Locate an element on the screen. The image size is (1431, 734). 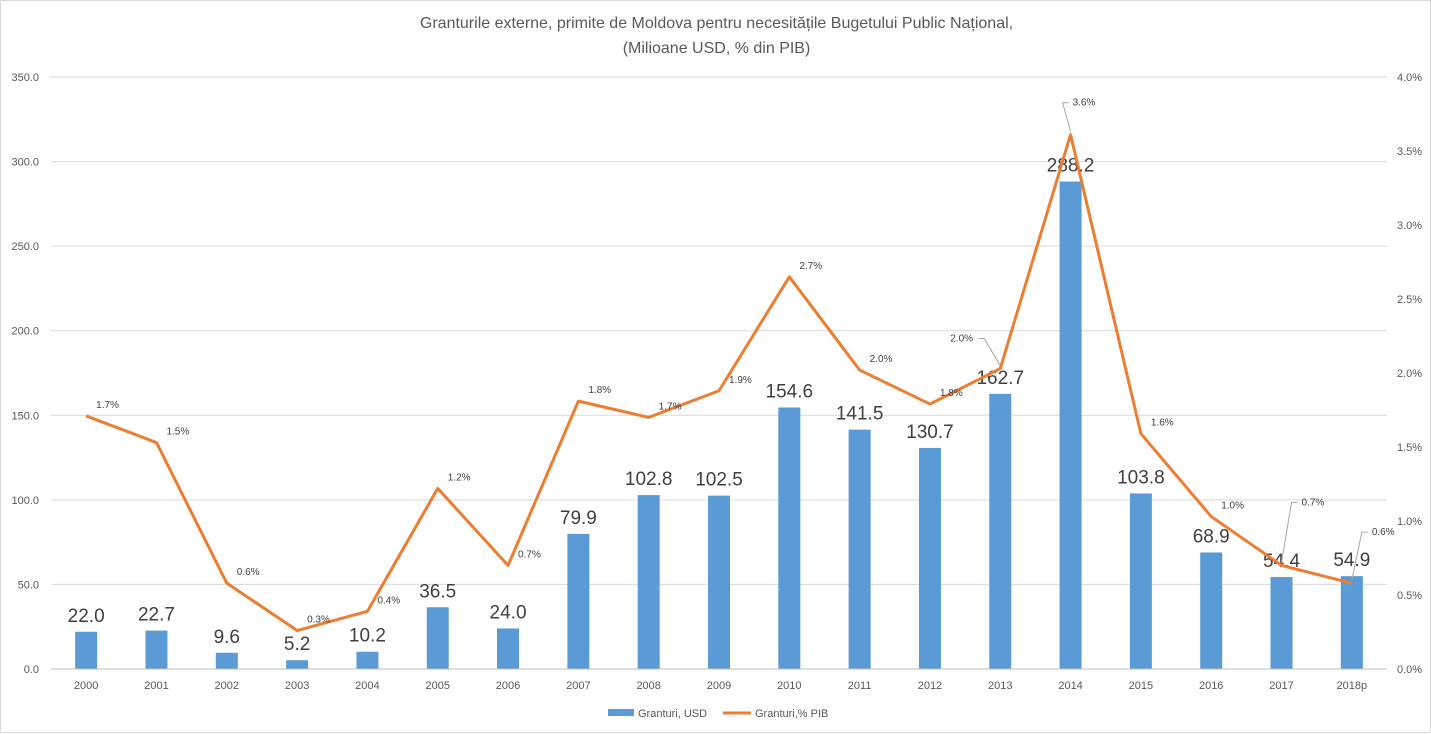
y-left-tick-label: 350.0 is located at coordinates (25, 78).